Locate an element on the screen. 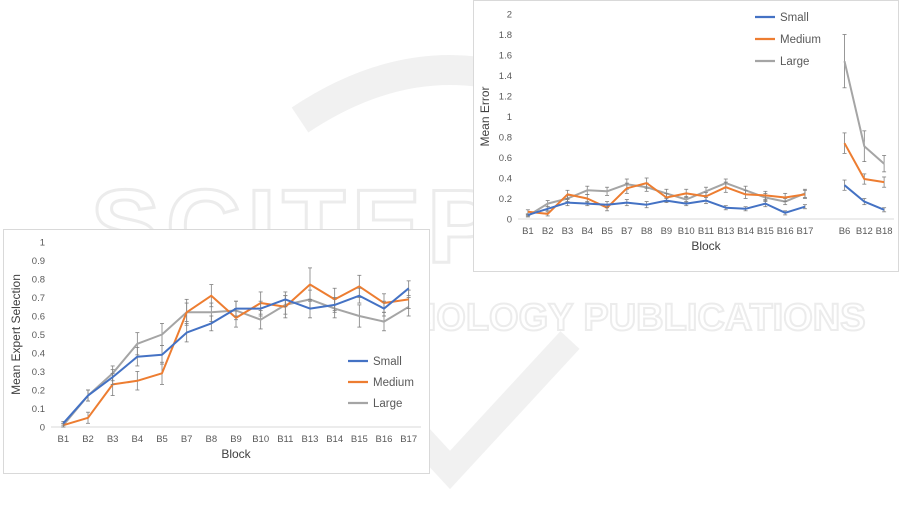 Image resolution: width=901 pixels, height=506 pixels. y-tick-label: 0.9 is located at coordinates (38, 261).